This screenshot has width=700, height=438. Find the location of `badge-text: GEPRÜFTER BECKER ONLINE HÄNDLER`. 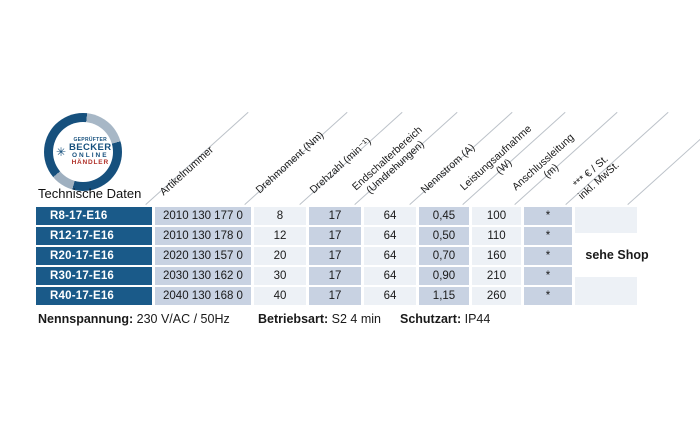

badge-text: GEPRÜFTER BECKER ONLINE HÄNDLER is located at coordinates (90, 151).